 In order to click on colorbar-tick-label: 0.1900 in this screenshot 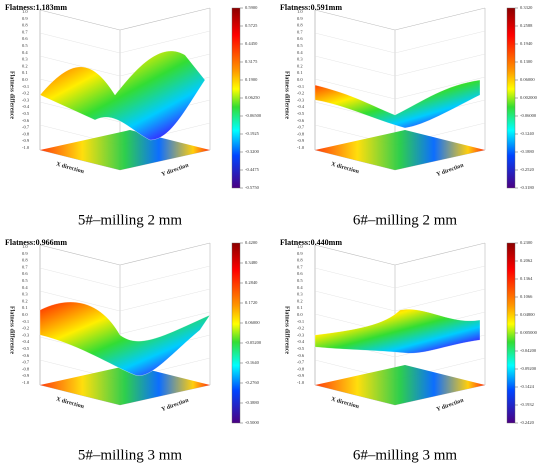, I will do `click(251, 79)`.